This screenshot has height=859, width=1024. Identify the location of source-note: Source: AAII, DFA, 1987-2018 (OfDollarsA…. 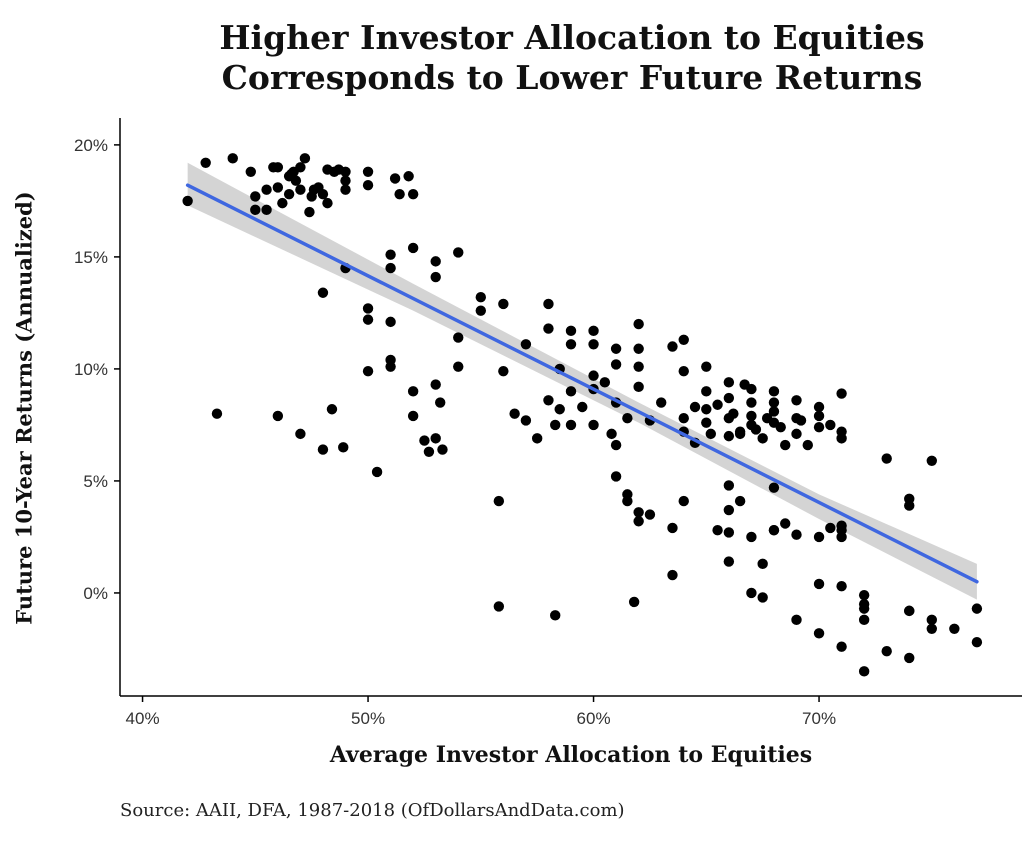
(372, 810).